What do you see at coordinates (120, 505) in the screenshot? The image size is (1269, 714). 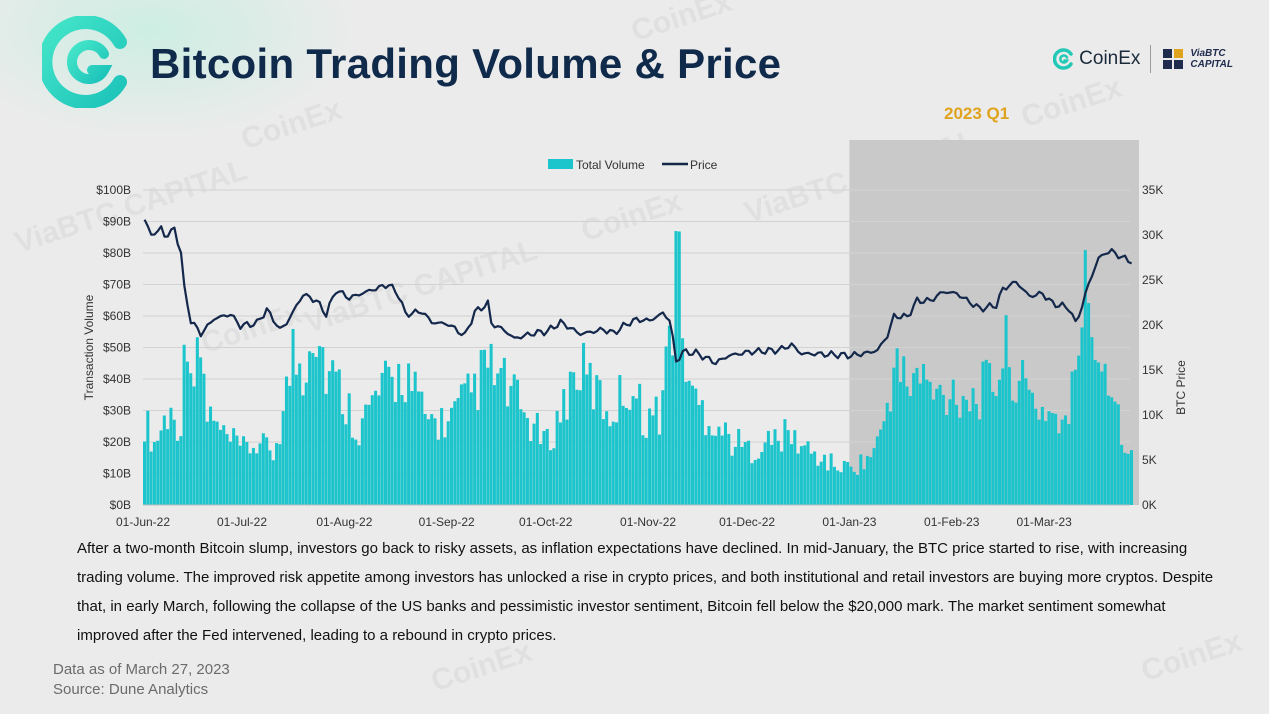 I see `y-left-tick-label: $0B` at bounding box center [120, 505].